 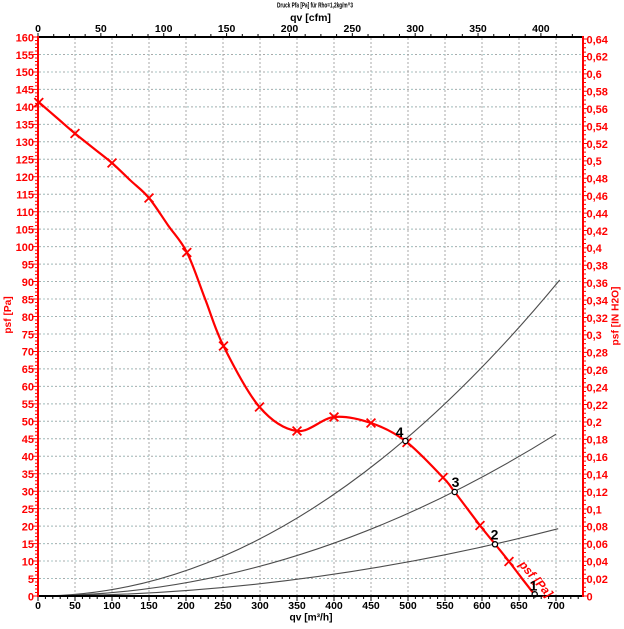 What do you see at coordinates (28, 353) in the screenshot?
I see `svg-text: 70` at bounding box center [28, 353].